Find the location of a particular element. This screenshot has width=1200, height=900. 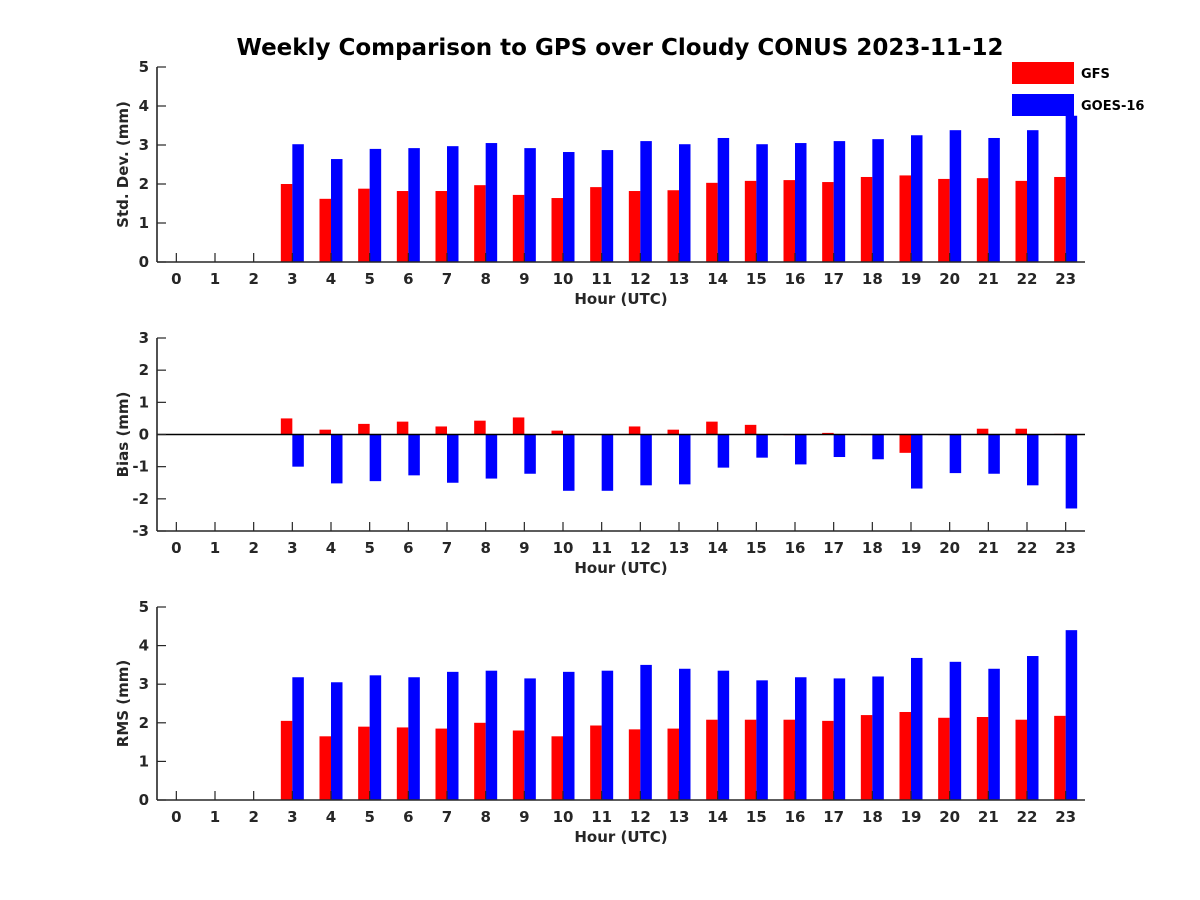

x-axis-label: Hour (UTC) is located at coordinates (620, 837).